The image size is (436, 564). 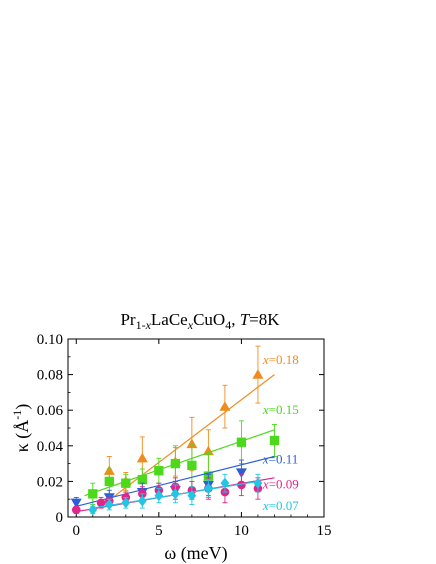 What do you see at coordinates (280, 459) in the screenshot?
I see `series-label: x=0.11` at bounding box center [280, 459].